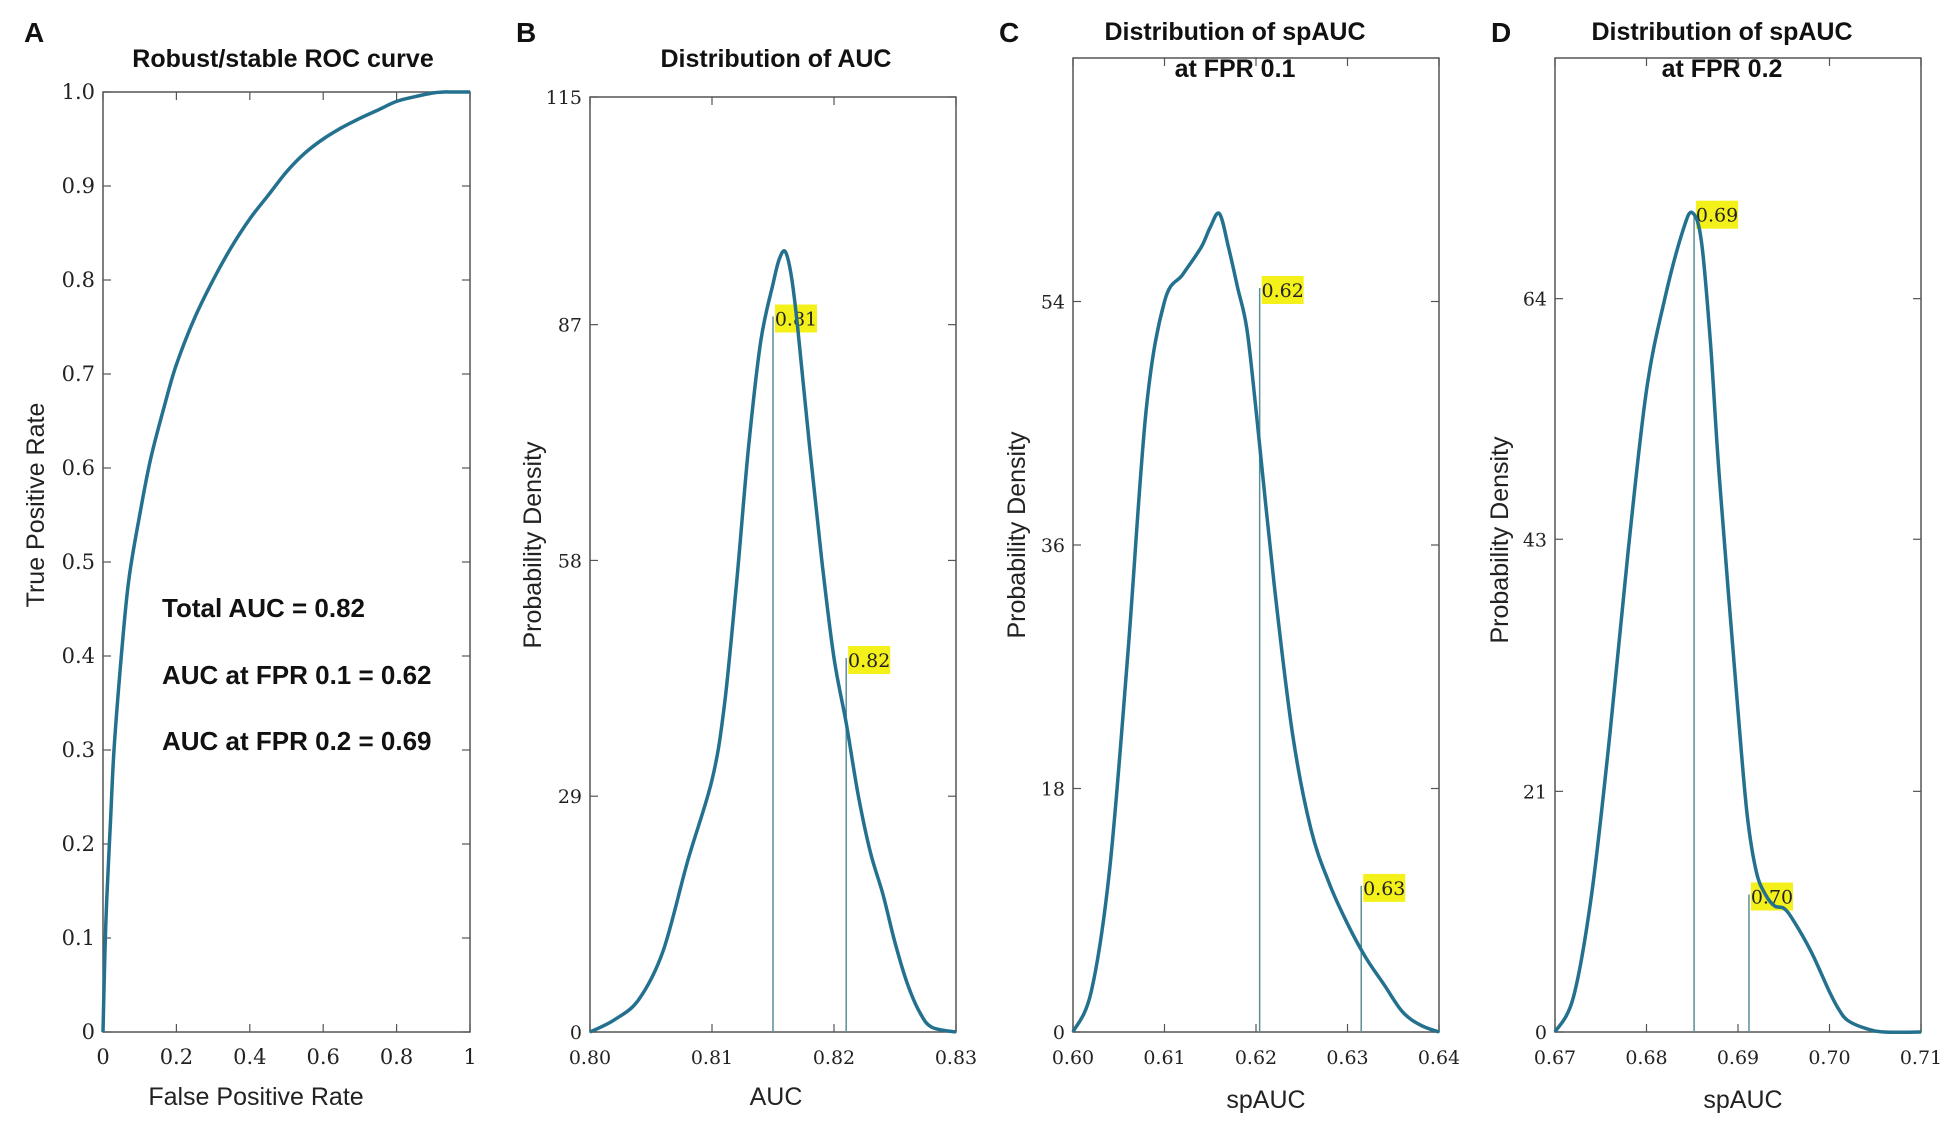  What do you see at coordinates (255, 1097) in the screenshot?
I see `panel-a-xlabel: False Positive Rate` at bounding box center [255, 1097].